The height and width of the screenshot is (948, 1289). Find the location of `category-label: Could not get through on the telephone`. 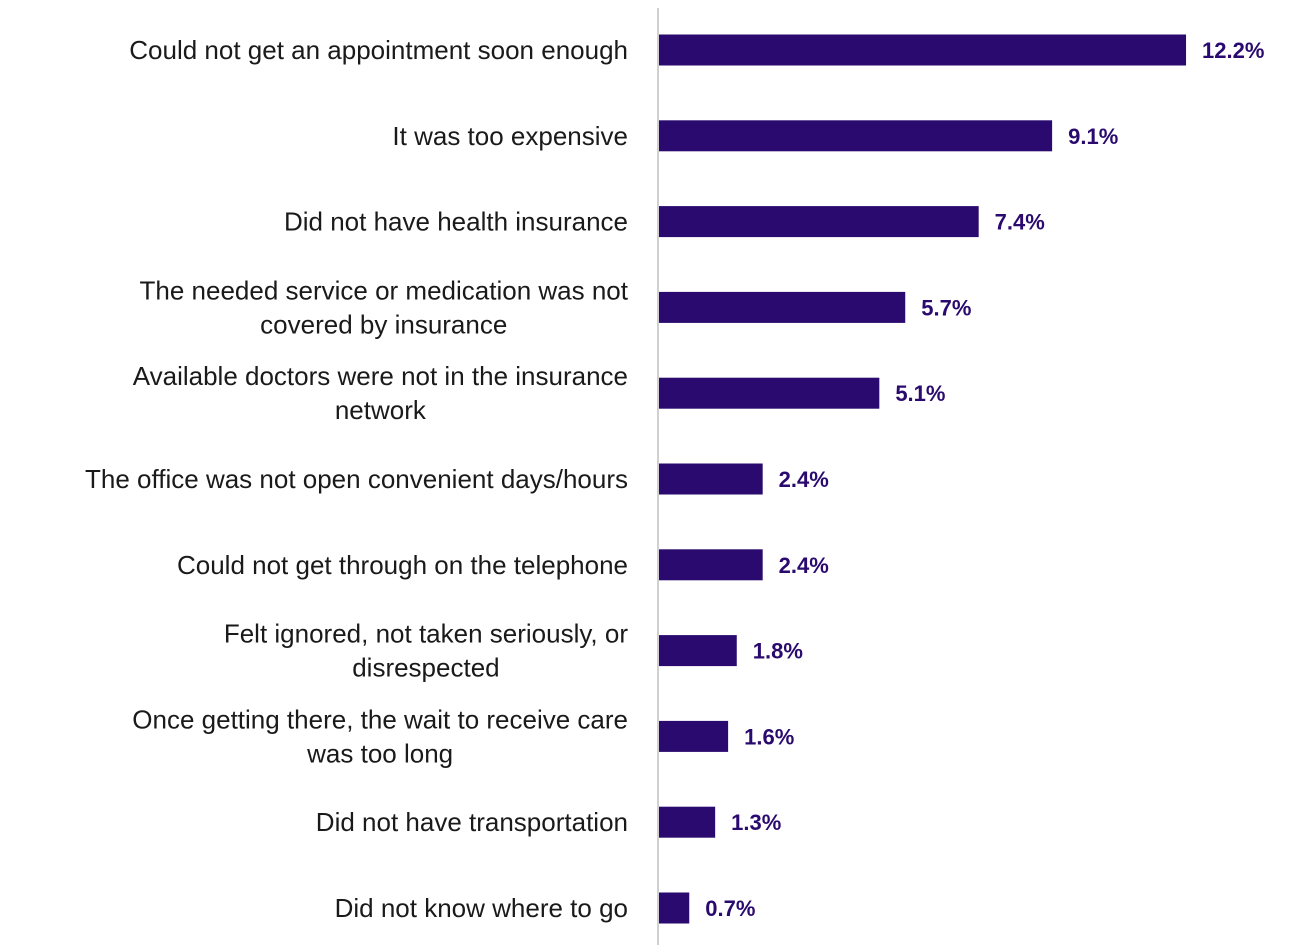

category-label: Could not get through on the telephone is located at coordinates (402, 565).